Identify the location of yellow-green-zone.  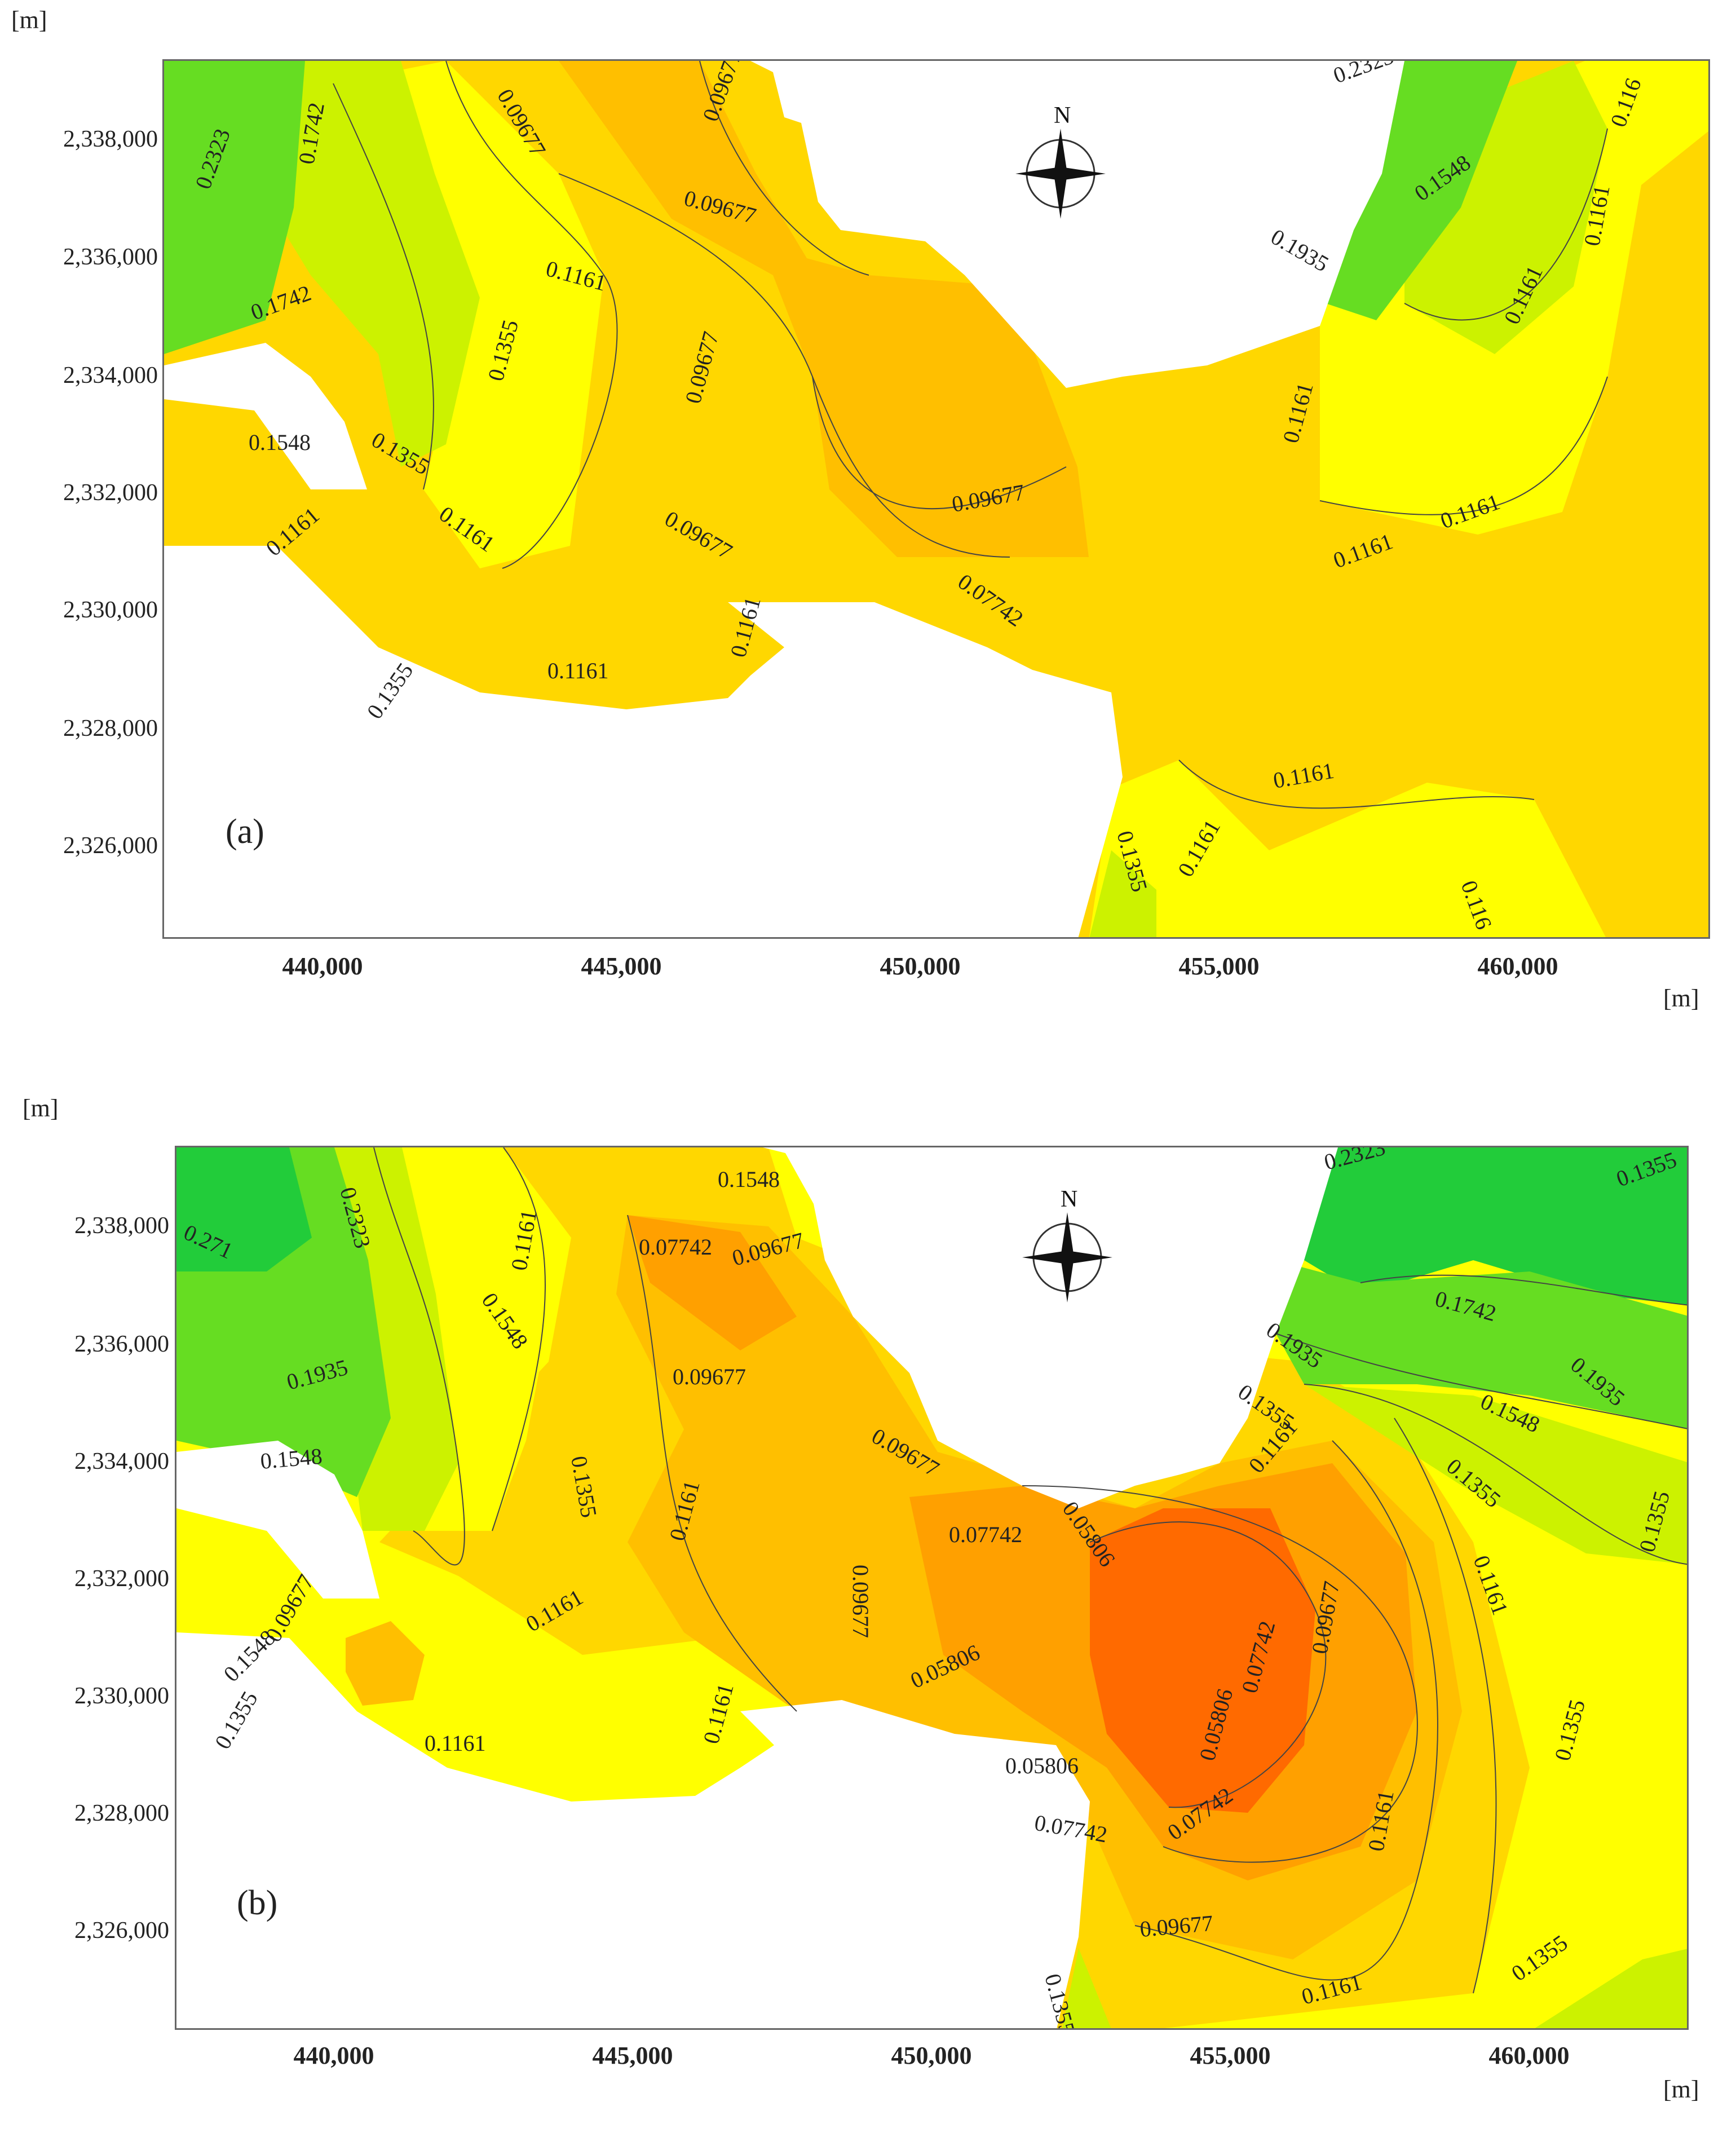
(364, 264).